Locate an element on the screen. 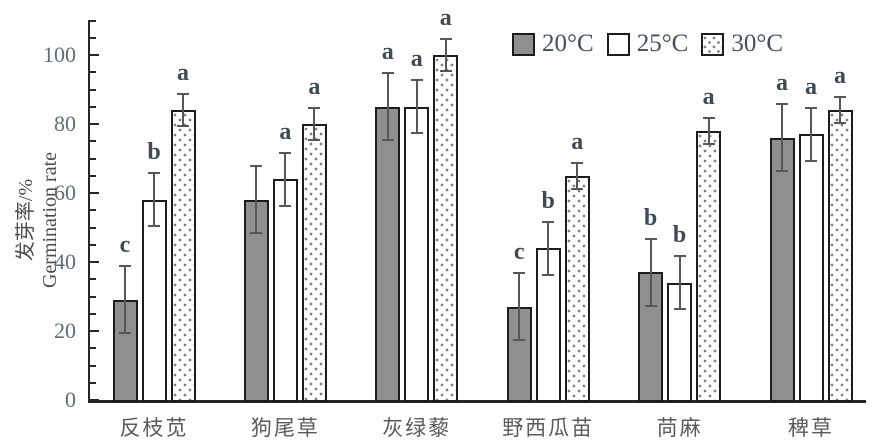  legend-item-20°C: 20°C is located at coordinates (553, 44).